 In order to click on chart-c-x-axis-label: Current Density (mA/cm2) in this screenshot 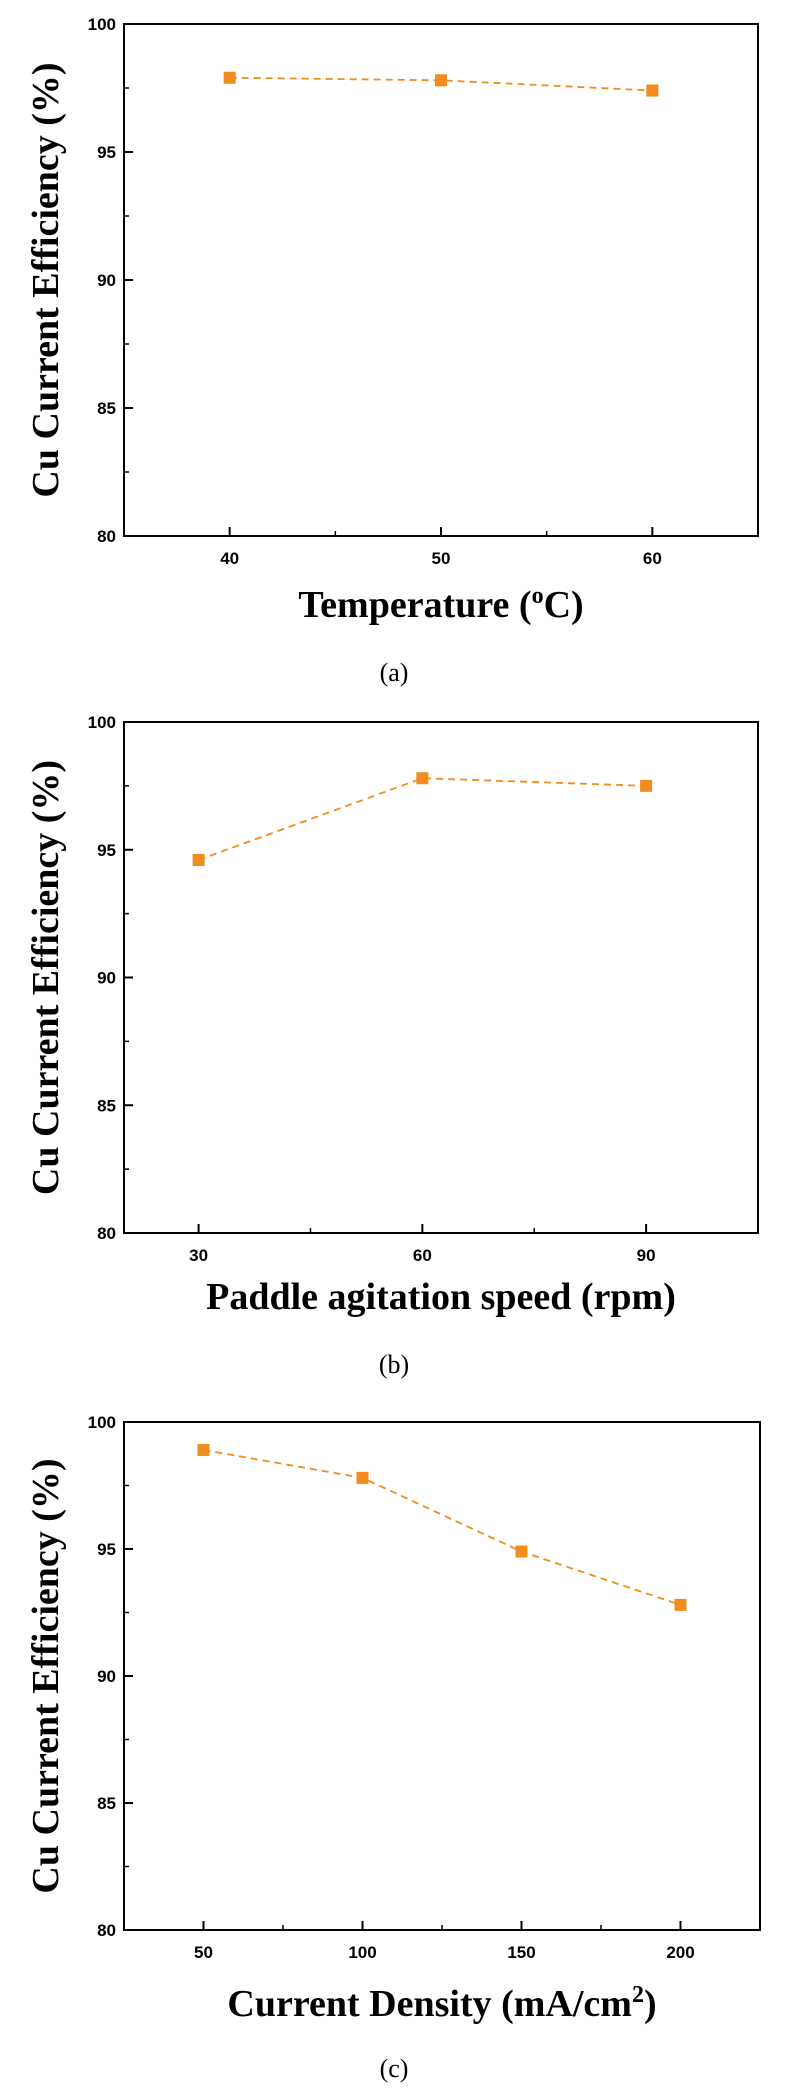, I will do `click(441, 2003)`.